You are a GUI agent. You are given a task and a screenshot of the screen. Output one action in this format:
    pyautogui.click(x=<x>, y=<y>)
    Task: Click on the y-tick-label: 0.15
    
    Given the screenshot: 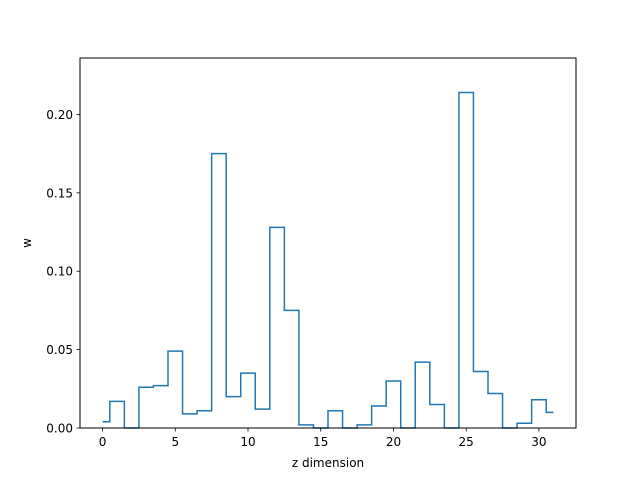 What is the action you would take?
    pyautogui.click(x=59, y=193)
    